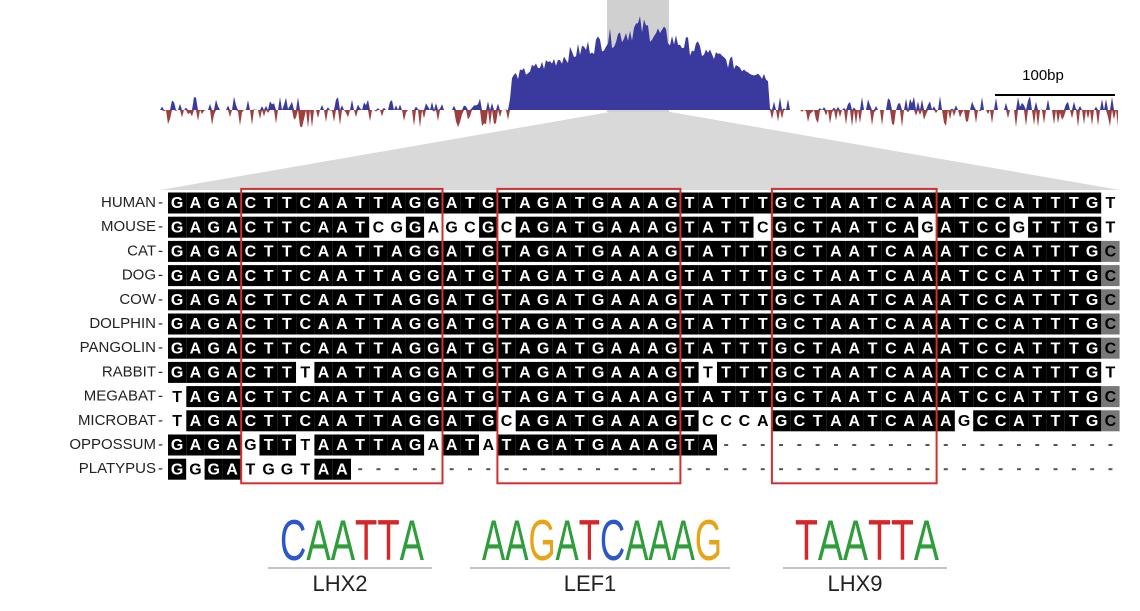 This screenshot has width=1140, height=611. What do you see at coordinates (589, 541) in the screenshot?
I see `logo-letter: T` at bounding box center [589, 541].